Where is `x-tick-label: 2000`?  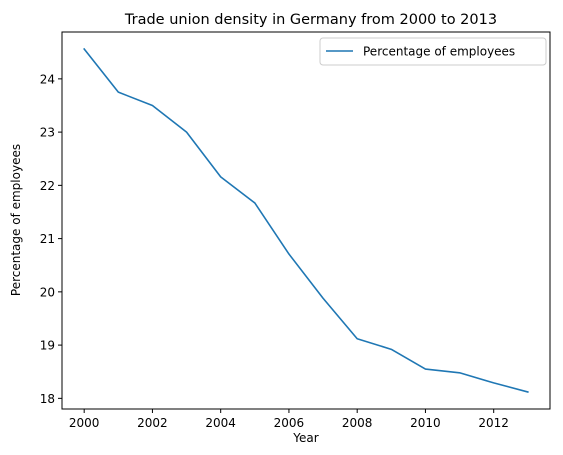 x-tick-label: 2000 is located at coordinates (84, 423).